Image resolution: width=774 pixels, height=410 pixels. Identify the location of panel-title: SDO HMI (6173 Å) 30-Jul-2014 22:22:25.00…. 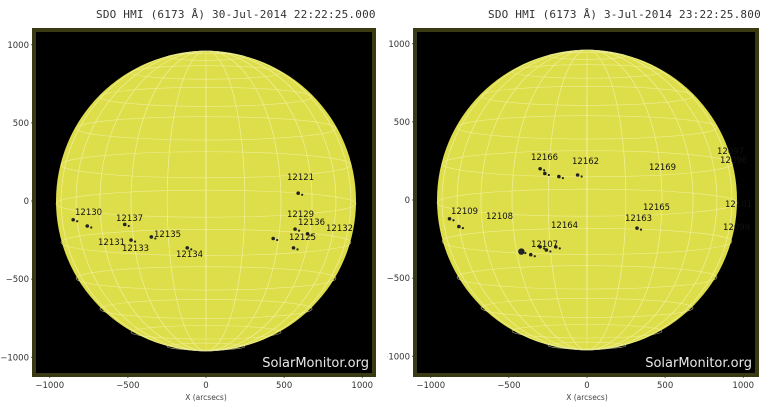
(236, 14).